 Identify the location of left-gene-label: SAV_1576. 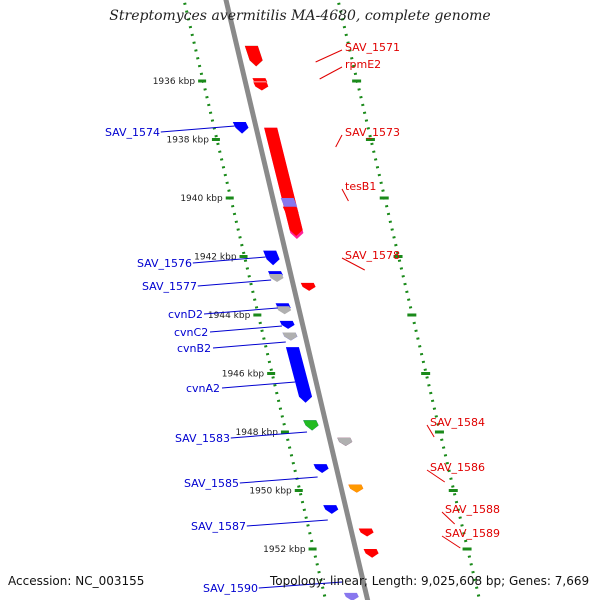
(164, 263).